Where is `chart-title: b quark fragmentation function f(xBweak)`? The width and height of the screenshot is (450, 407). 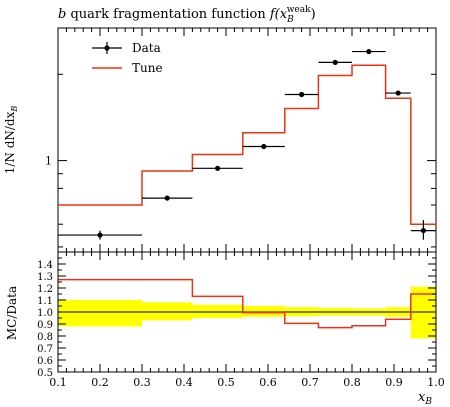 chart-title: b quark fragmentation function f(xBweak) is located at coordinates (187, 15).